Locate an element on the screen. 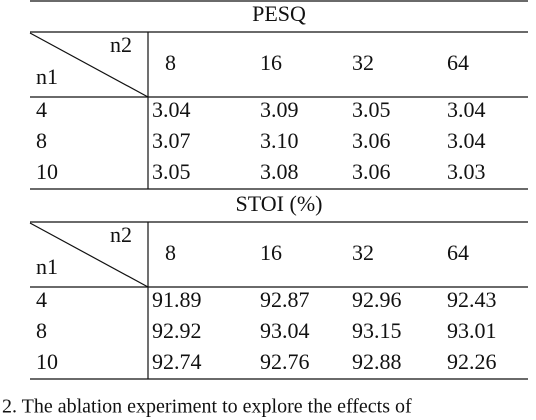 The width and height of the screenshot is (536, 420). cell-value: 92.26 is located at coordinates (472, 361).